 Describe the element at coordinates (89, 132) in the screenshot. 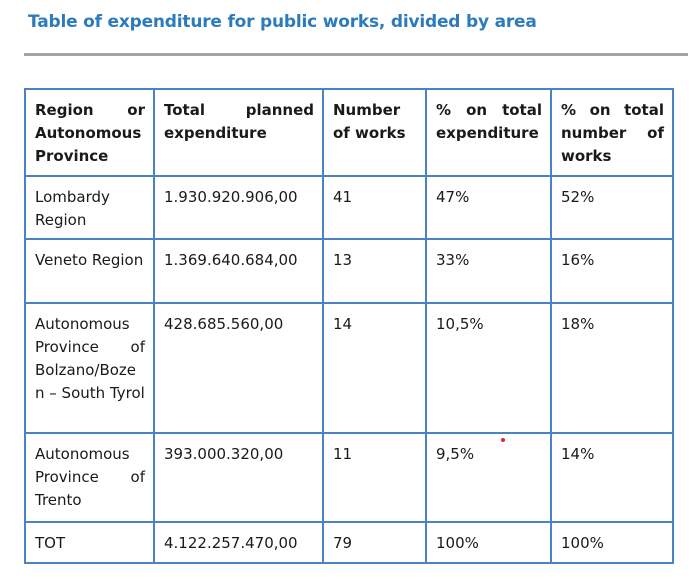

I see `column-header-region: Region or Autonomous Province` at that location.